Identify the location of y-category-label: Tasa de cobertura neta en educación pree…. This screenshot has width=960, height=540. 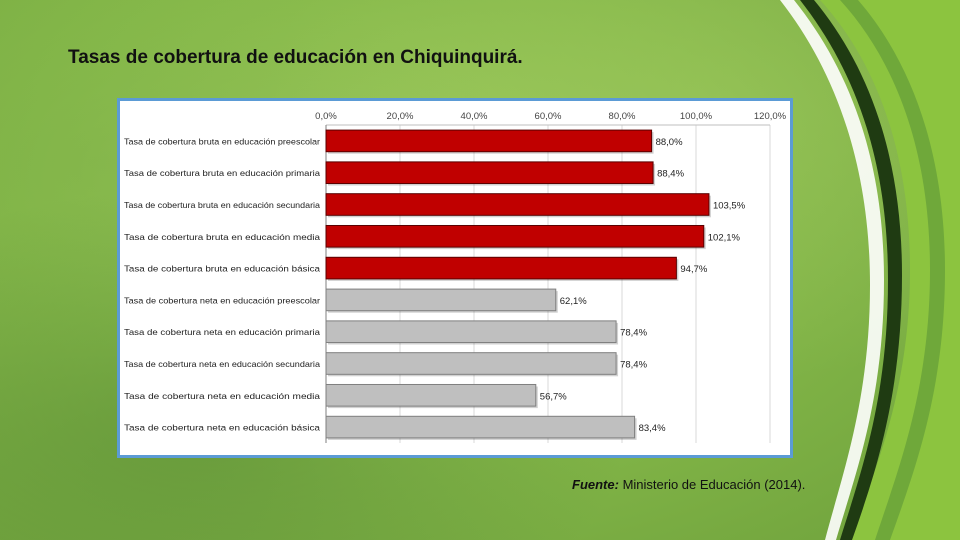
(222, 300).